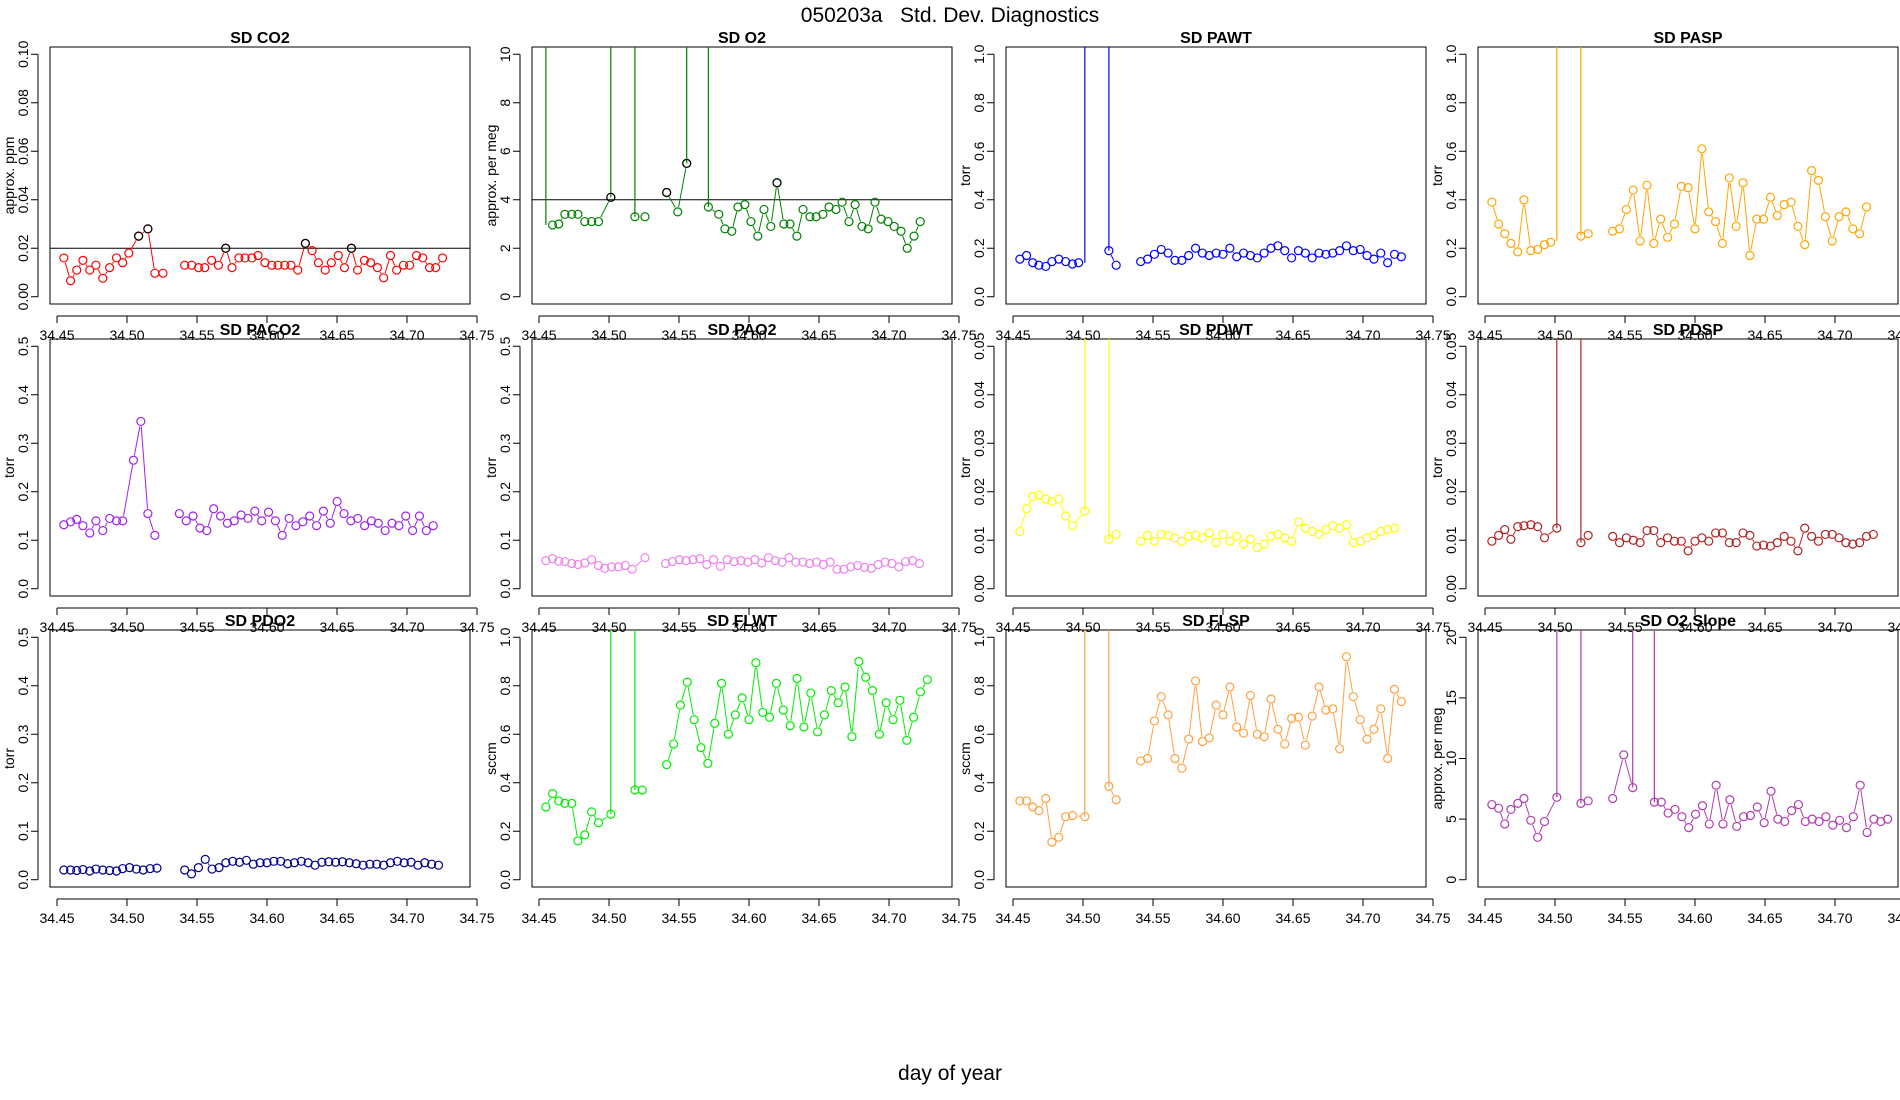  Describe the element at coordinates (979, 394) in the screenshot. I see `y-tick-label: 0.04` at that location.